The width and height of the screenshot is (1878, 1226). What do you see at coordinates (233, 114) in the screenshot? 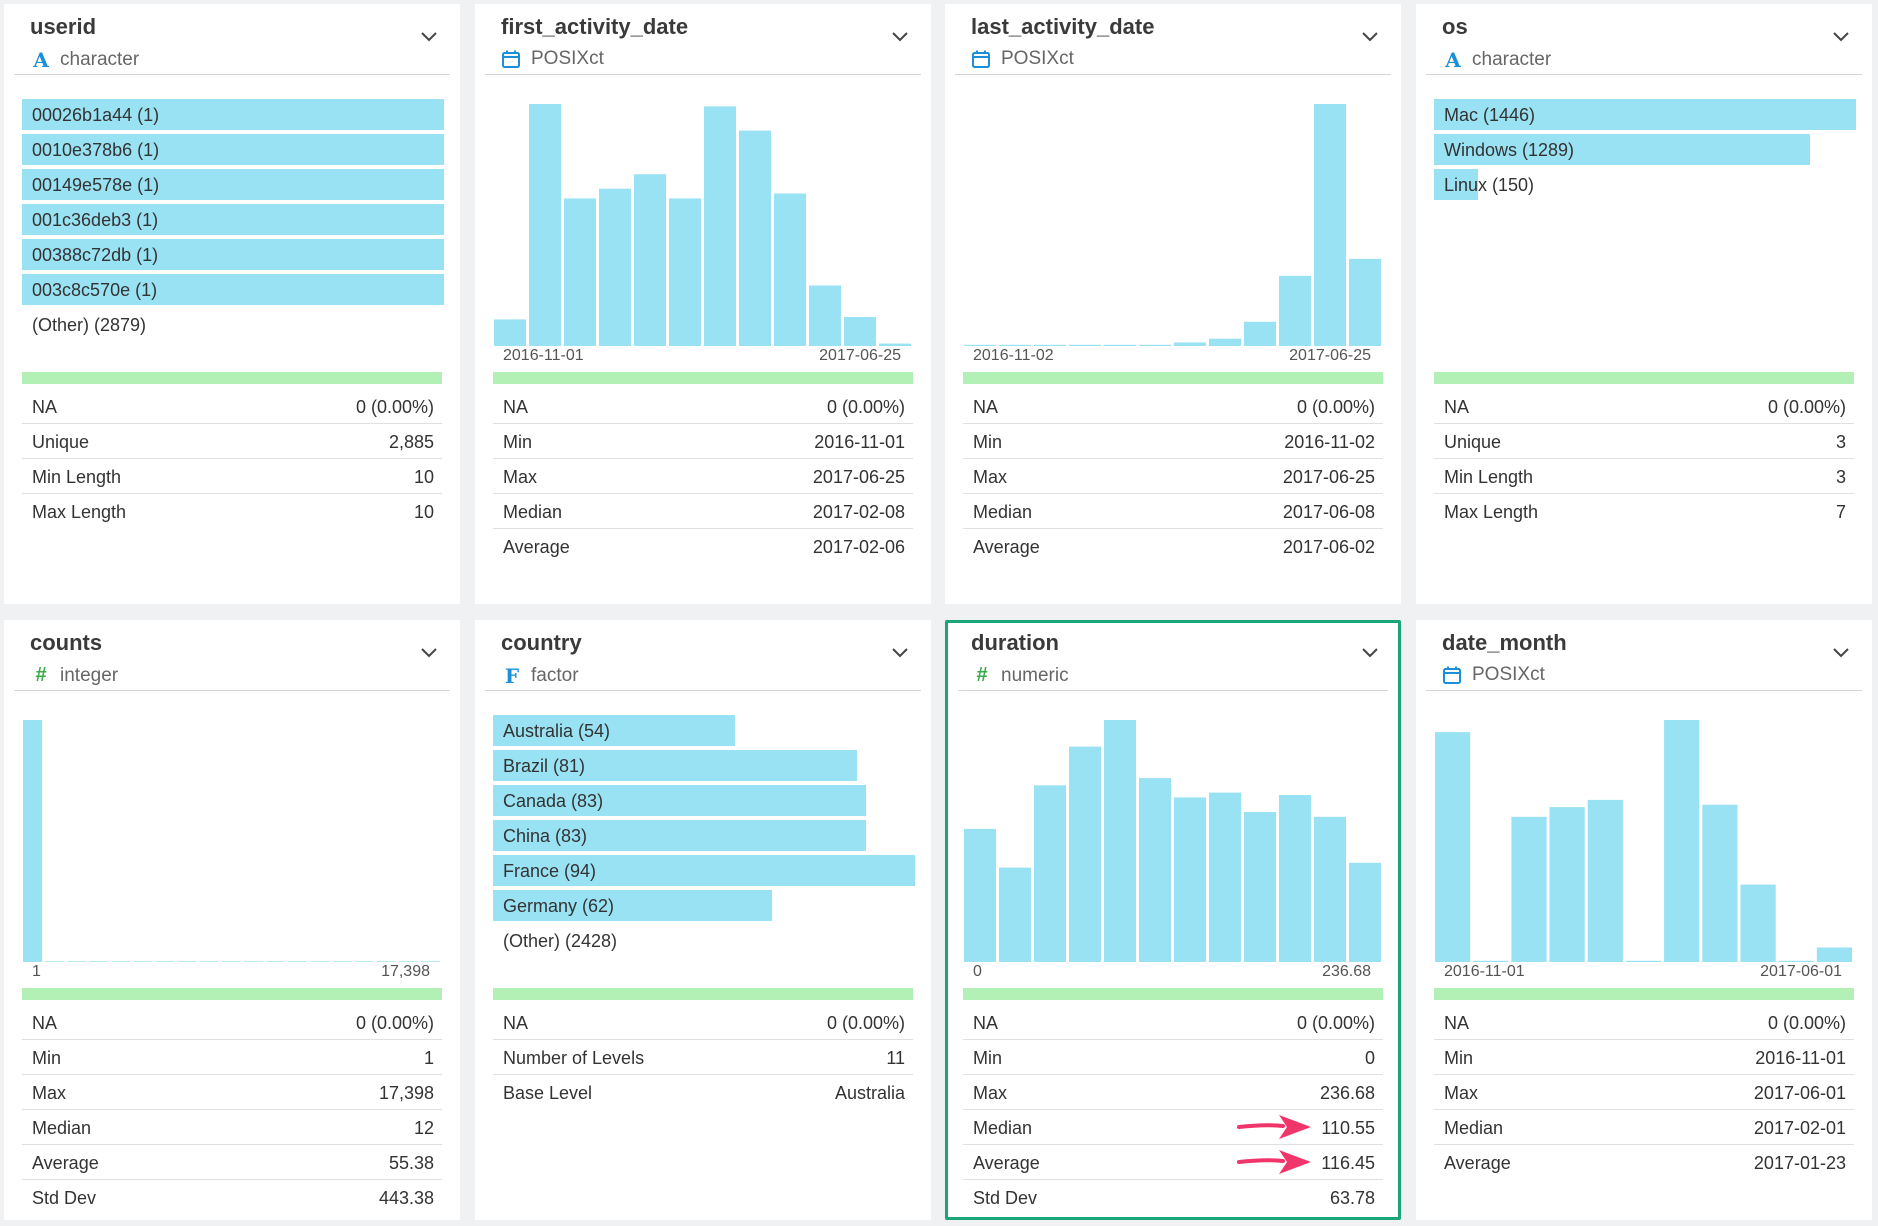
I see `frequency-item: 00026b1a44 (1)` at bounding box center [233, 114].